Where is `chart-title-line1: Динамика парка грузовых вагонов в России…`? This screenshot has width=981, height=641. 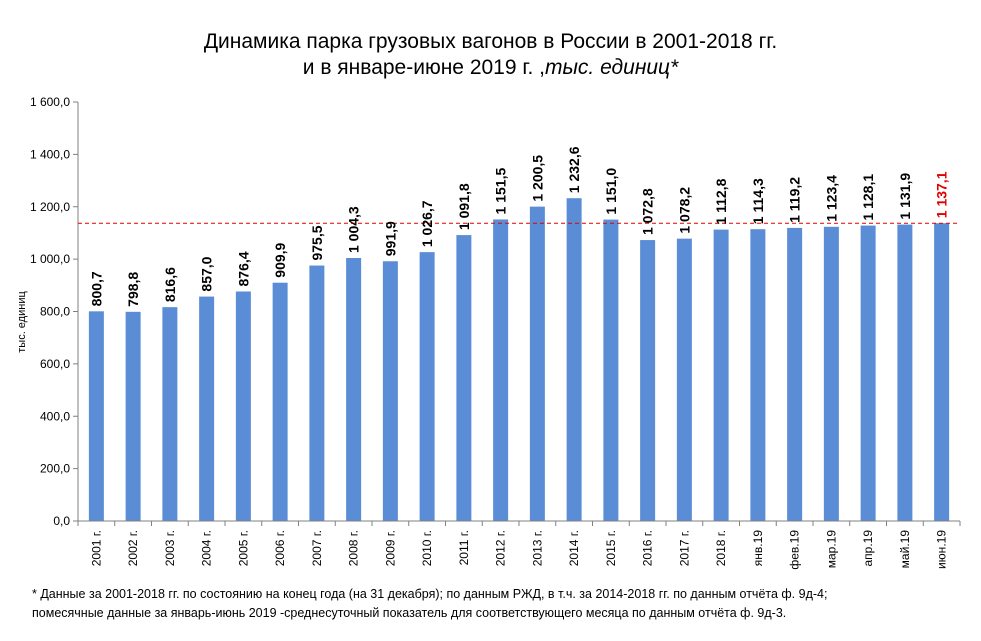 chart-title-line1: Динамика парка грузовых вагонов в России… is located at coordinates (490, 41).